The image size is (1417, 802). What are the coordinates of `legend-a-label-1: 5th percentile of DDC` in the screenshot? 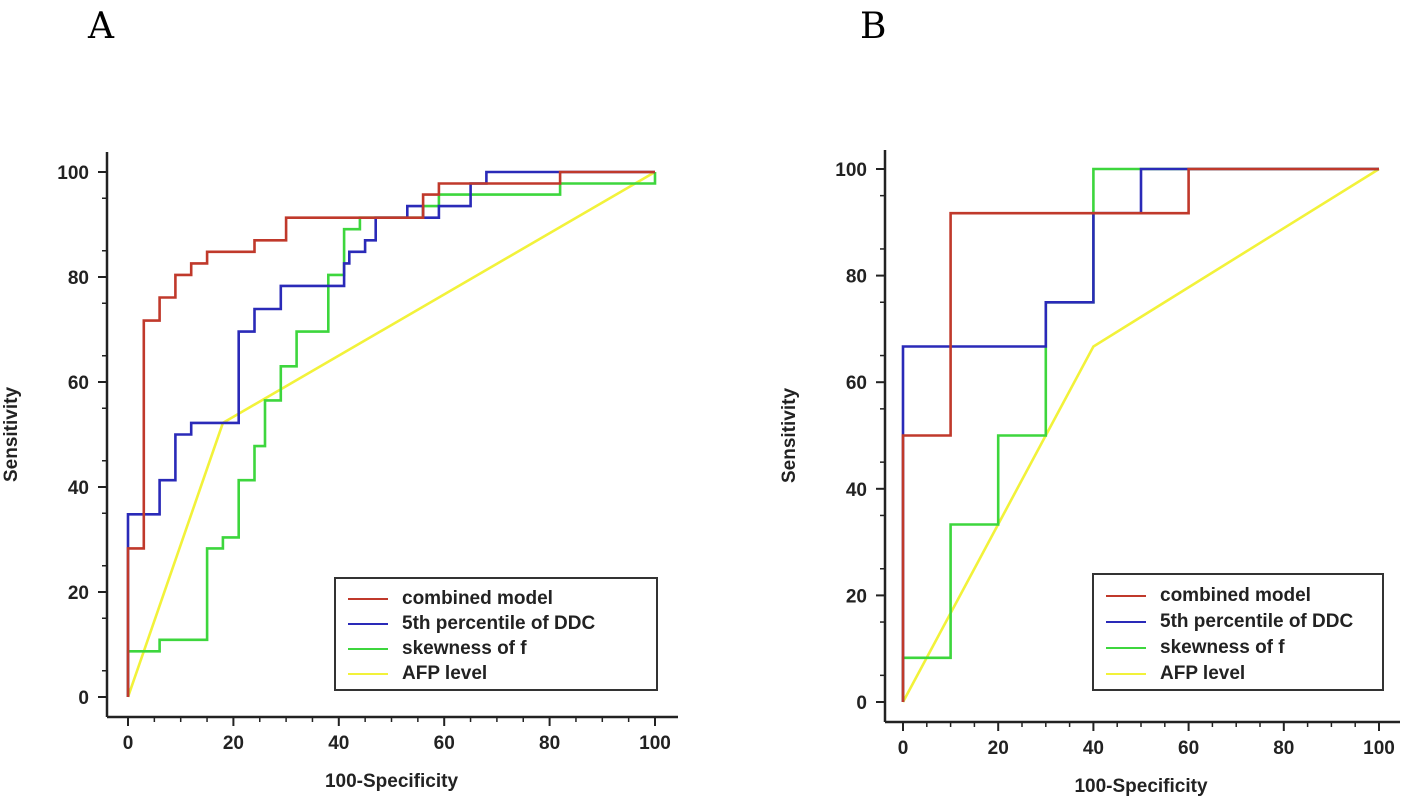 It's located at (499, 623).